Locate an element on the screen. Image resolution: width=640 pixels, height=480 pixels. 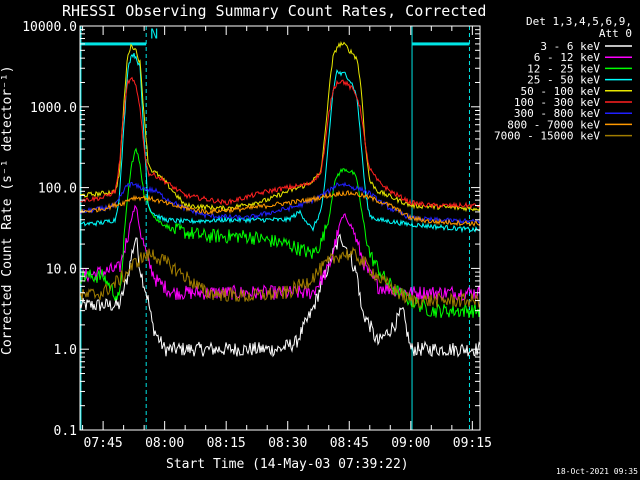
legend-header: Det 1,3,4,5,6,9, is located at coordinates (579, 21).